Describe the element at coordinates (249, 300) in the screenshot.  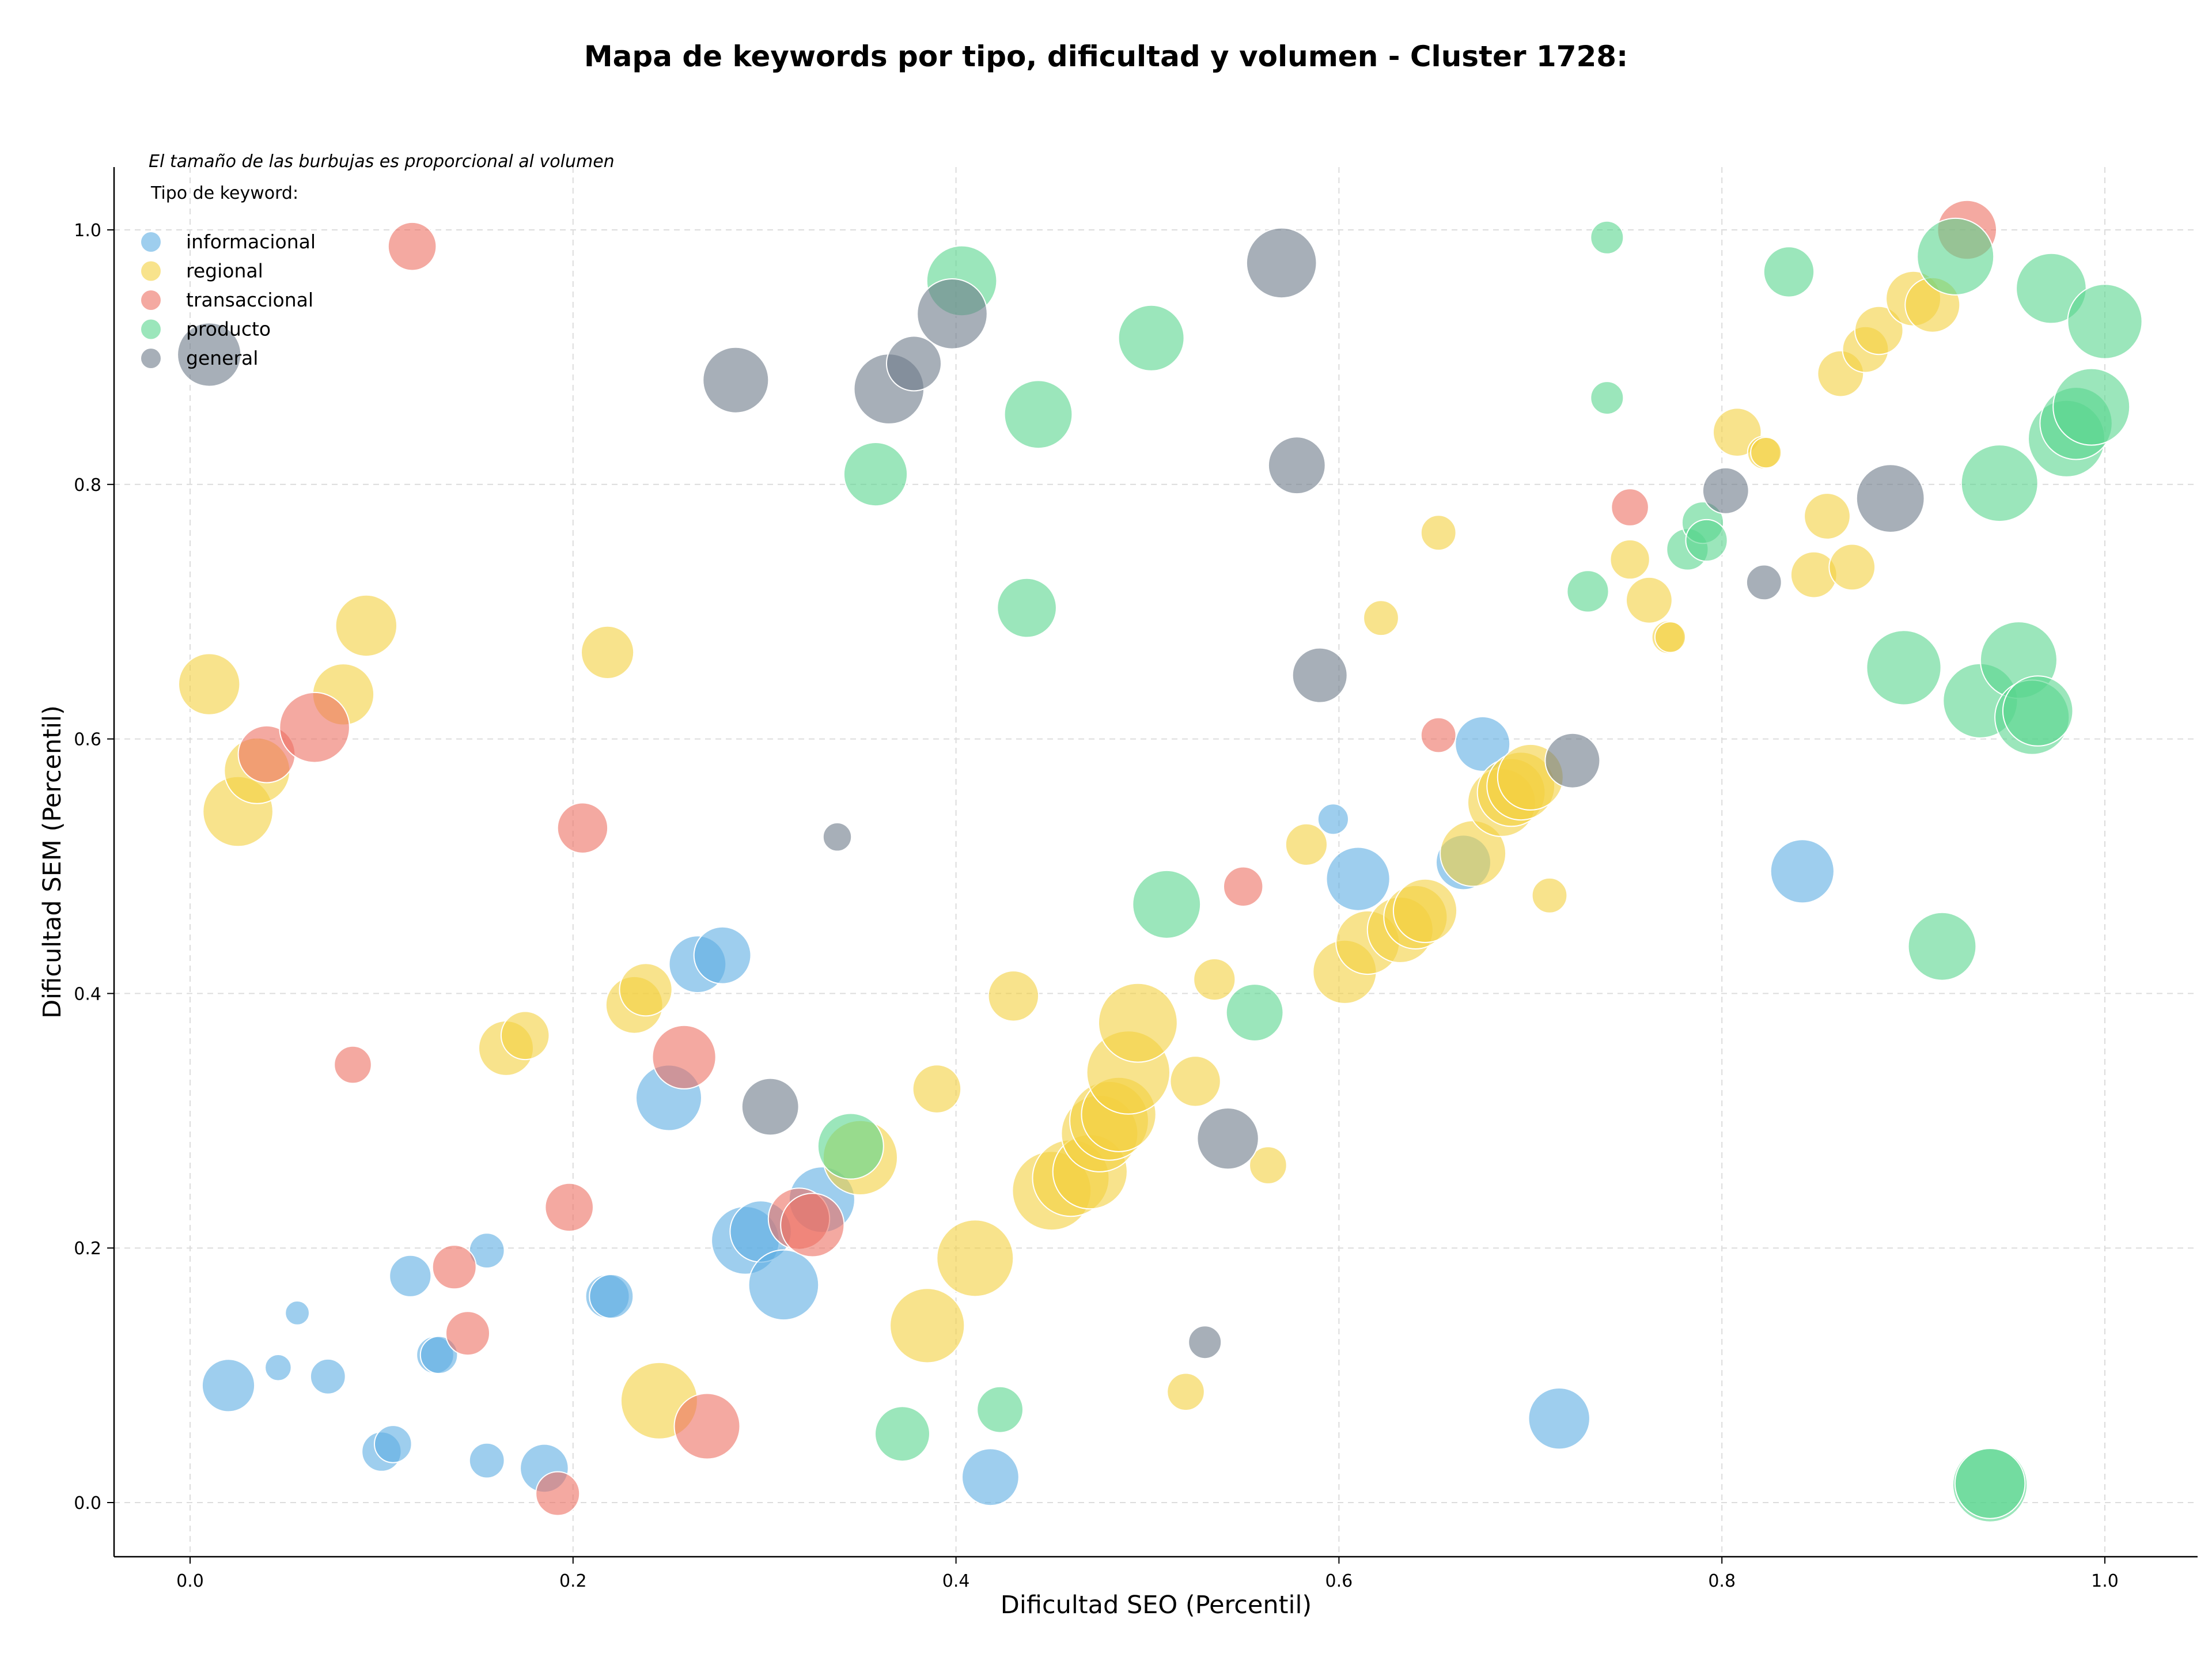
I see `legend-label: transaccional` at that location.